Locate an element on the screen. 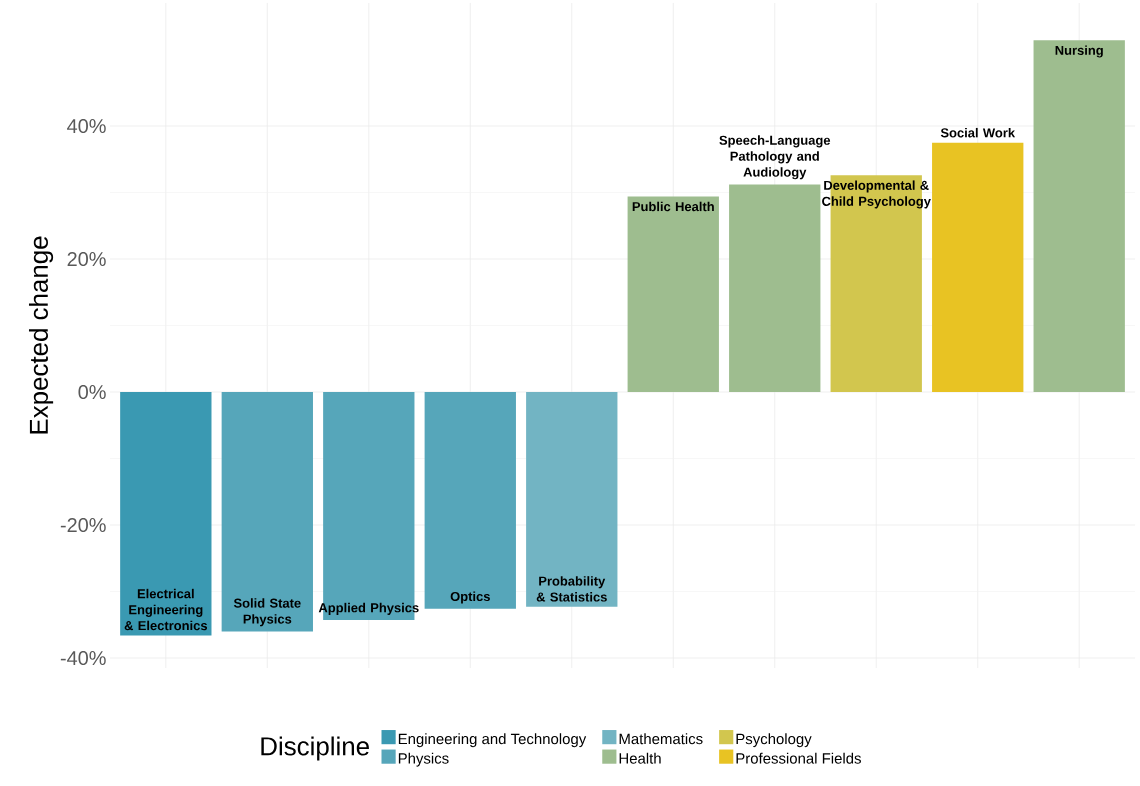  x-tick-label: Electrical Engineering & Electronics is located at coordinates (166, 609).